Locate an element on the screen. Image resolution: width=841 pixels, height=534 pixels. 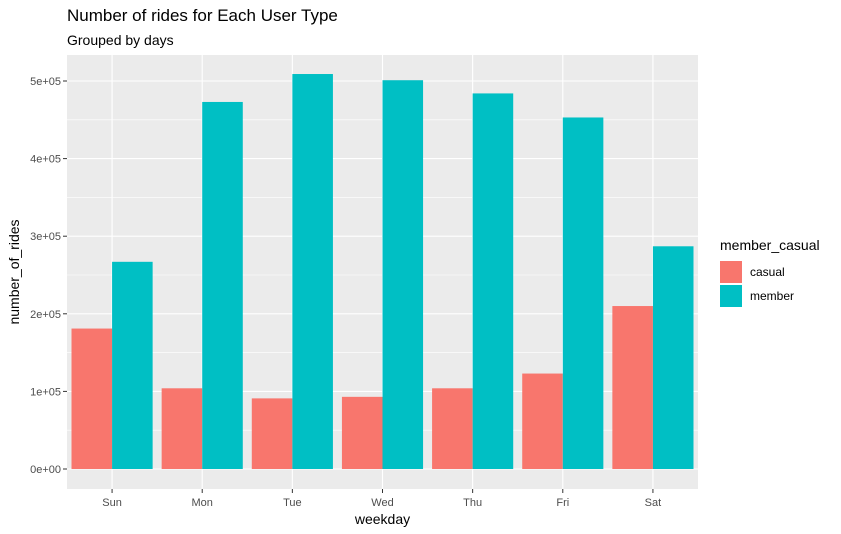
y-tick-label: 2e+05 is located at coordinates (45, 315).